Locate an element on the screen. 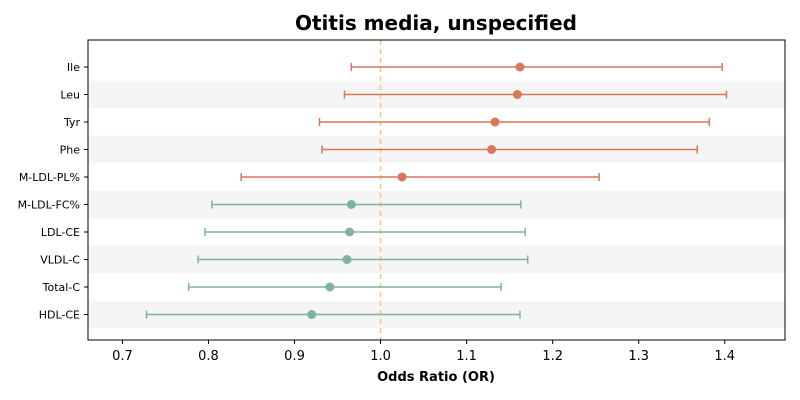 The height and width of the screenshot is (400, 800). y-tick-label: Total-C is located at coordinates (61, 287).